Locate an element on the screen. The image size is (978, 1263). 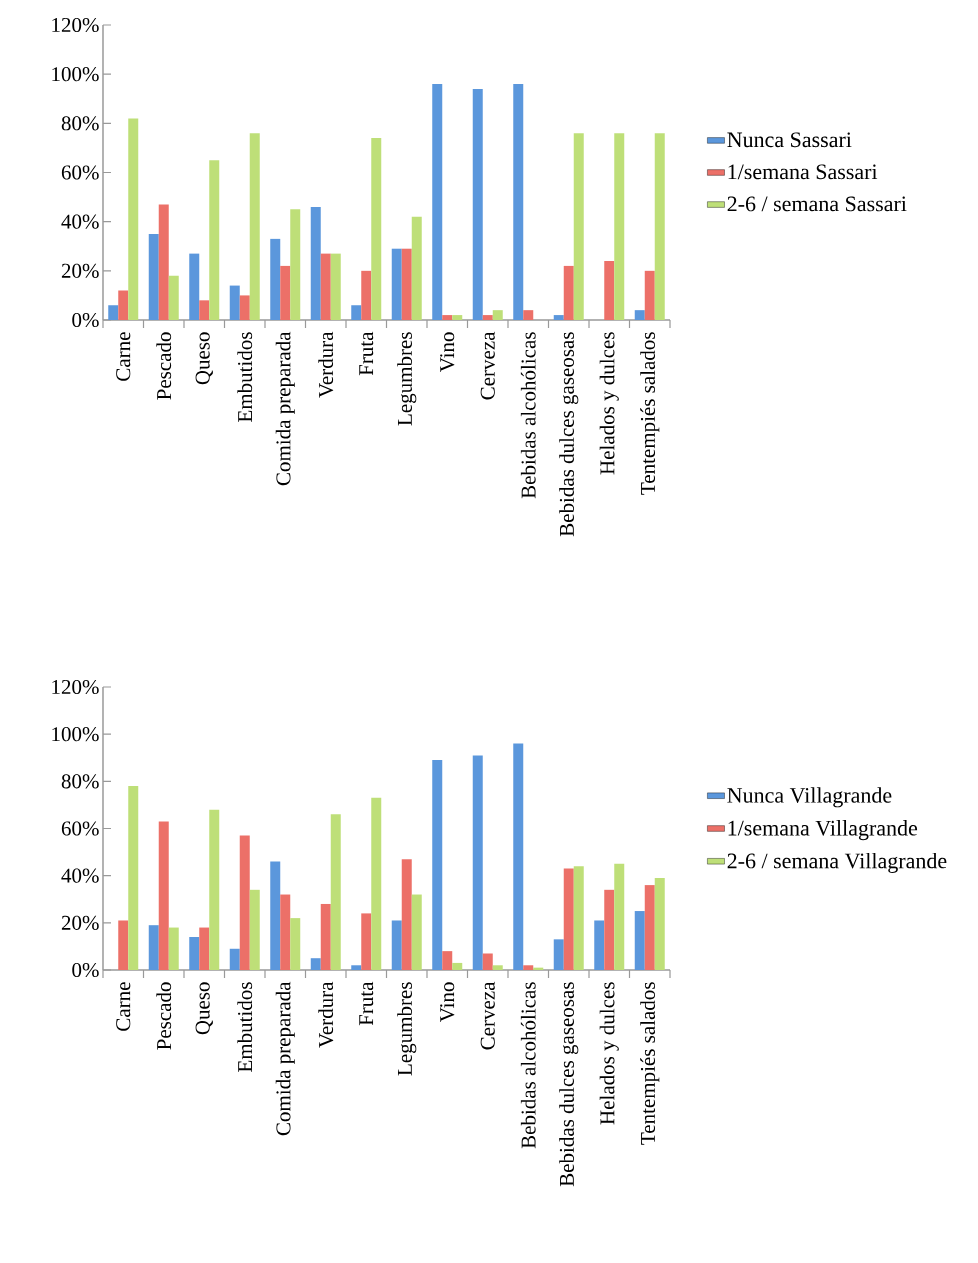
legend-label: 2-6 / semana Villagrande is located at coordinates (837, 862).